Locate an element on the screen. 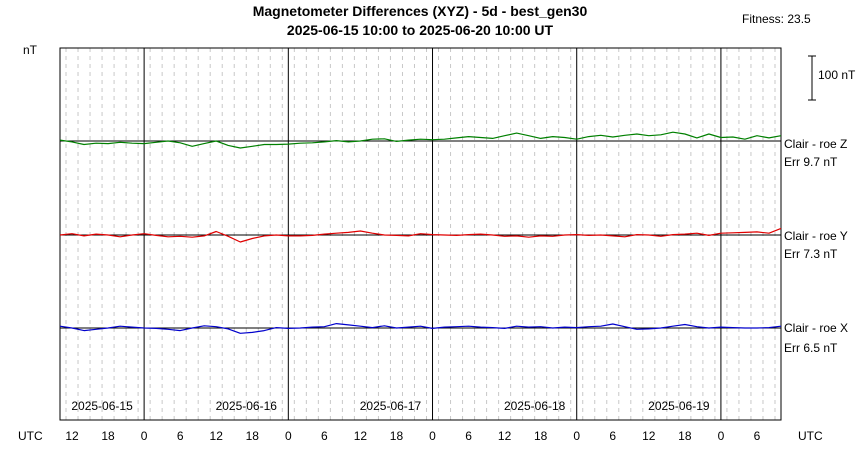  series-label-y: Clair - roe Y is located at coordinates (816, 236).